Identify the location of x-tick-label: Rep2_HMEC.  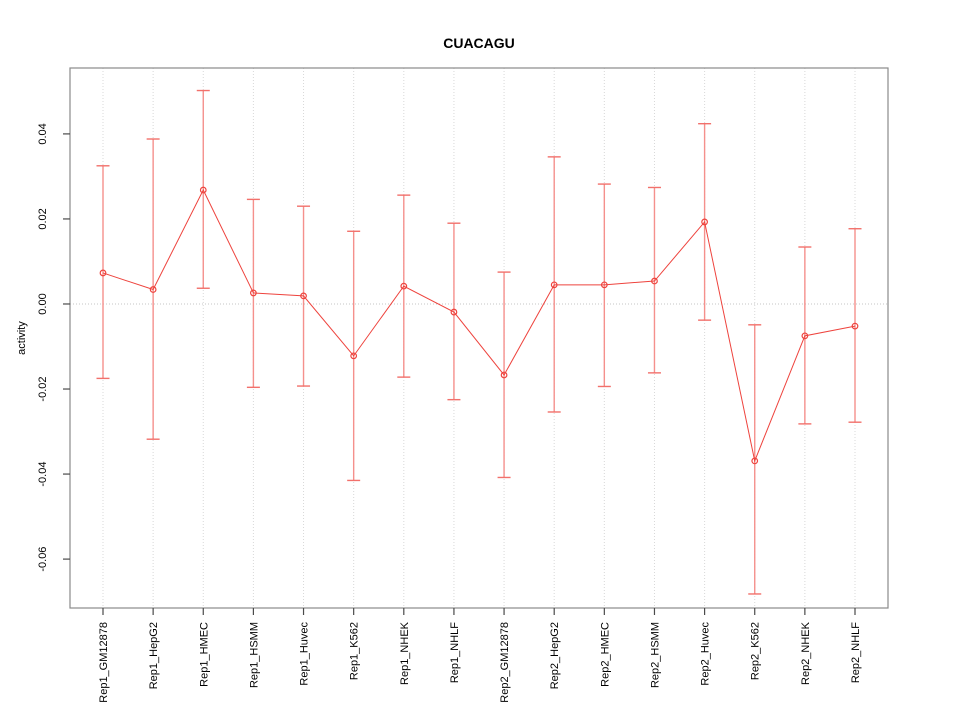
(605, 654).